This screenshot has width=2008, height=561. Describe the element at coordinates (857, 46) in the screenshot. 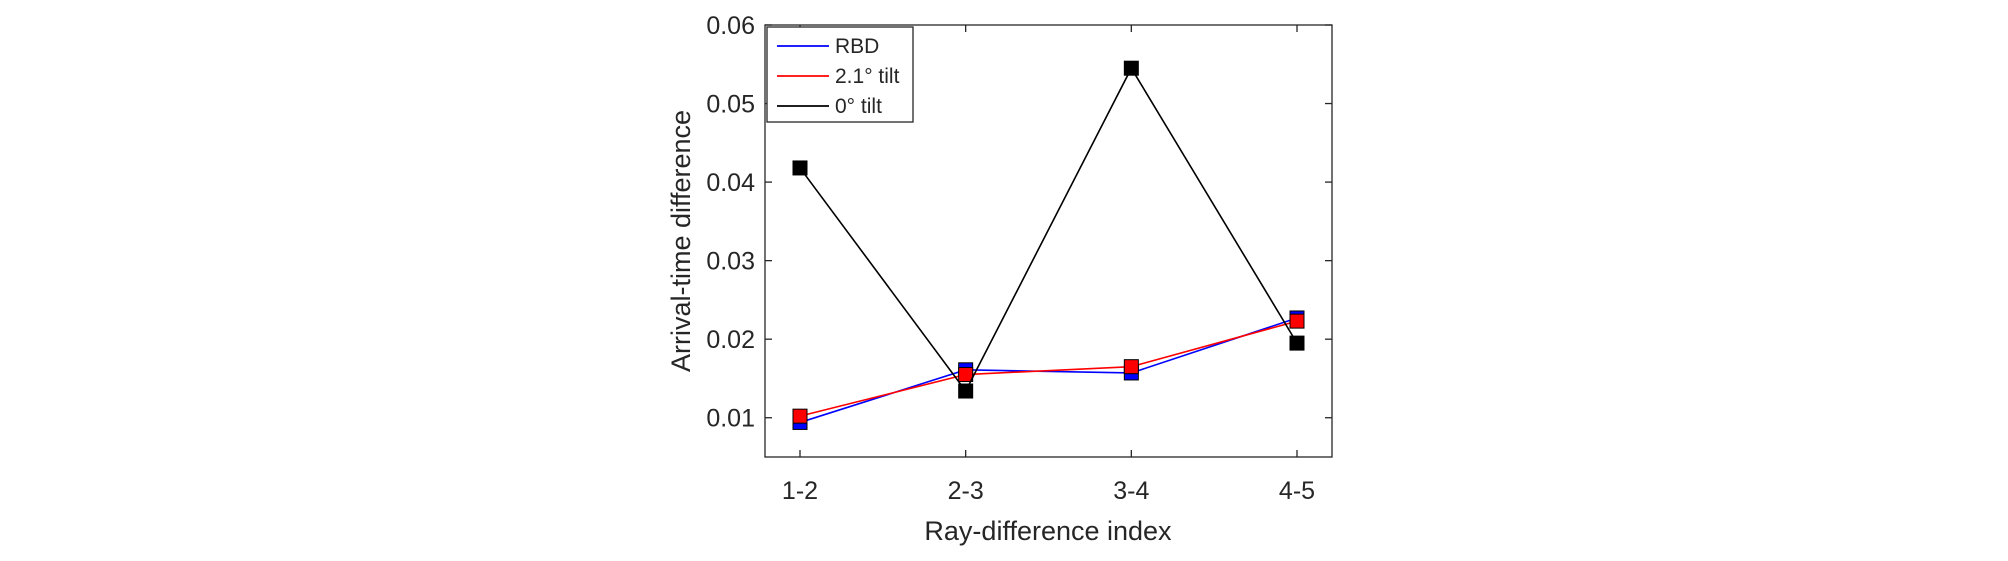

I see `legend-label: RBD` at that location.